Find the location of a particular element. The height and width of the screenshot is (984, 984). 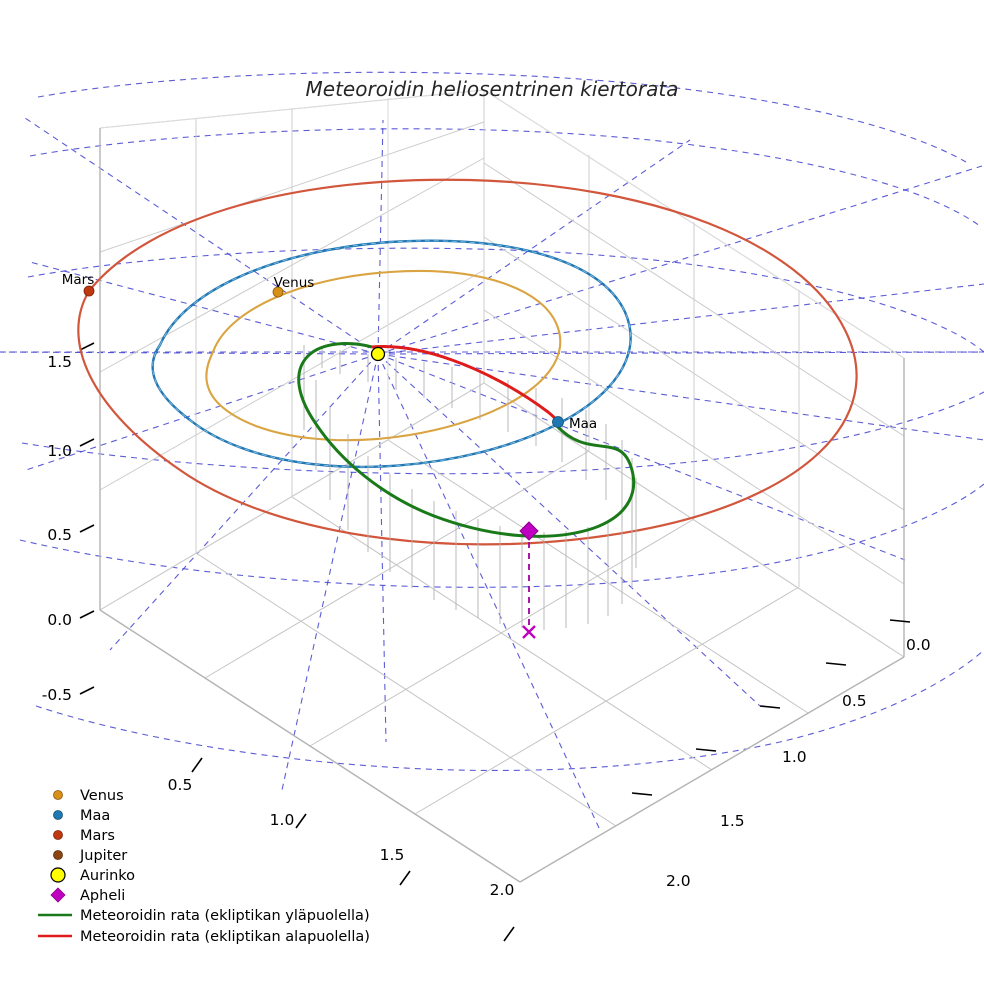

legend-marker-apheli is located at coordinates (58, 895).